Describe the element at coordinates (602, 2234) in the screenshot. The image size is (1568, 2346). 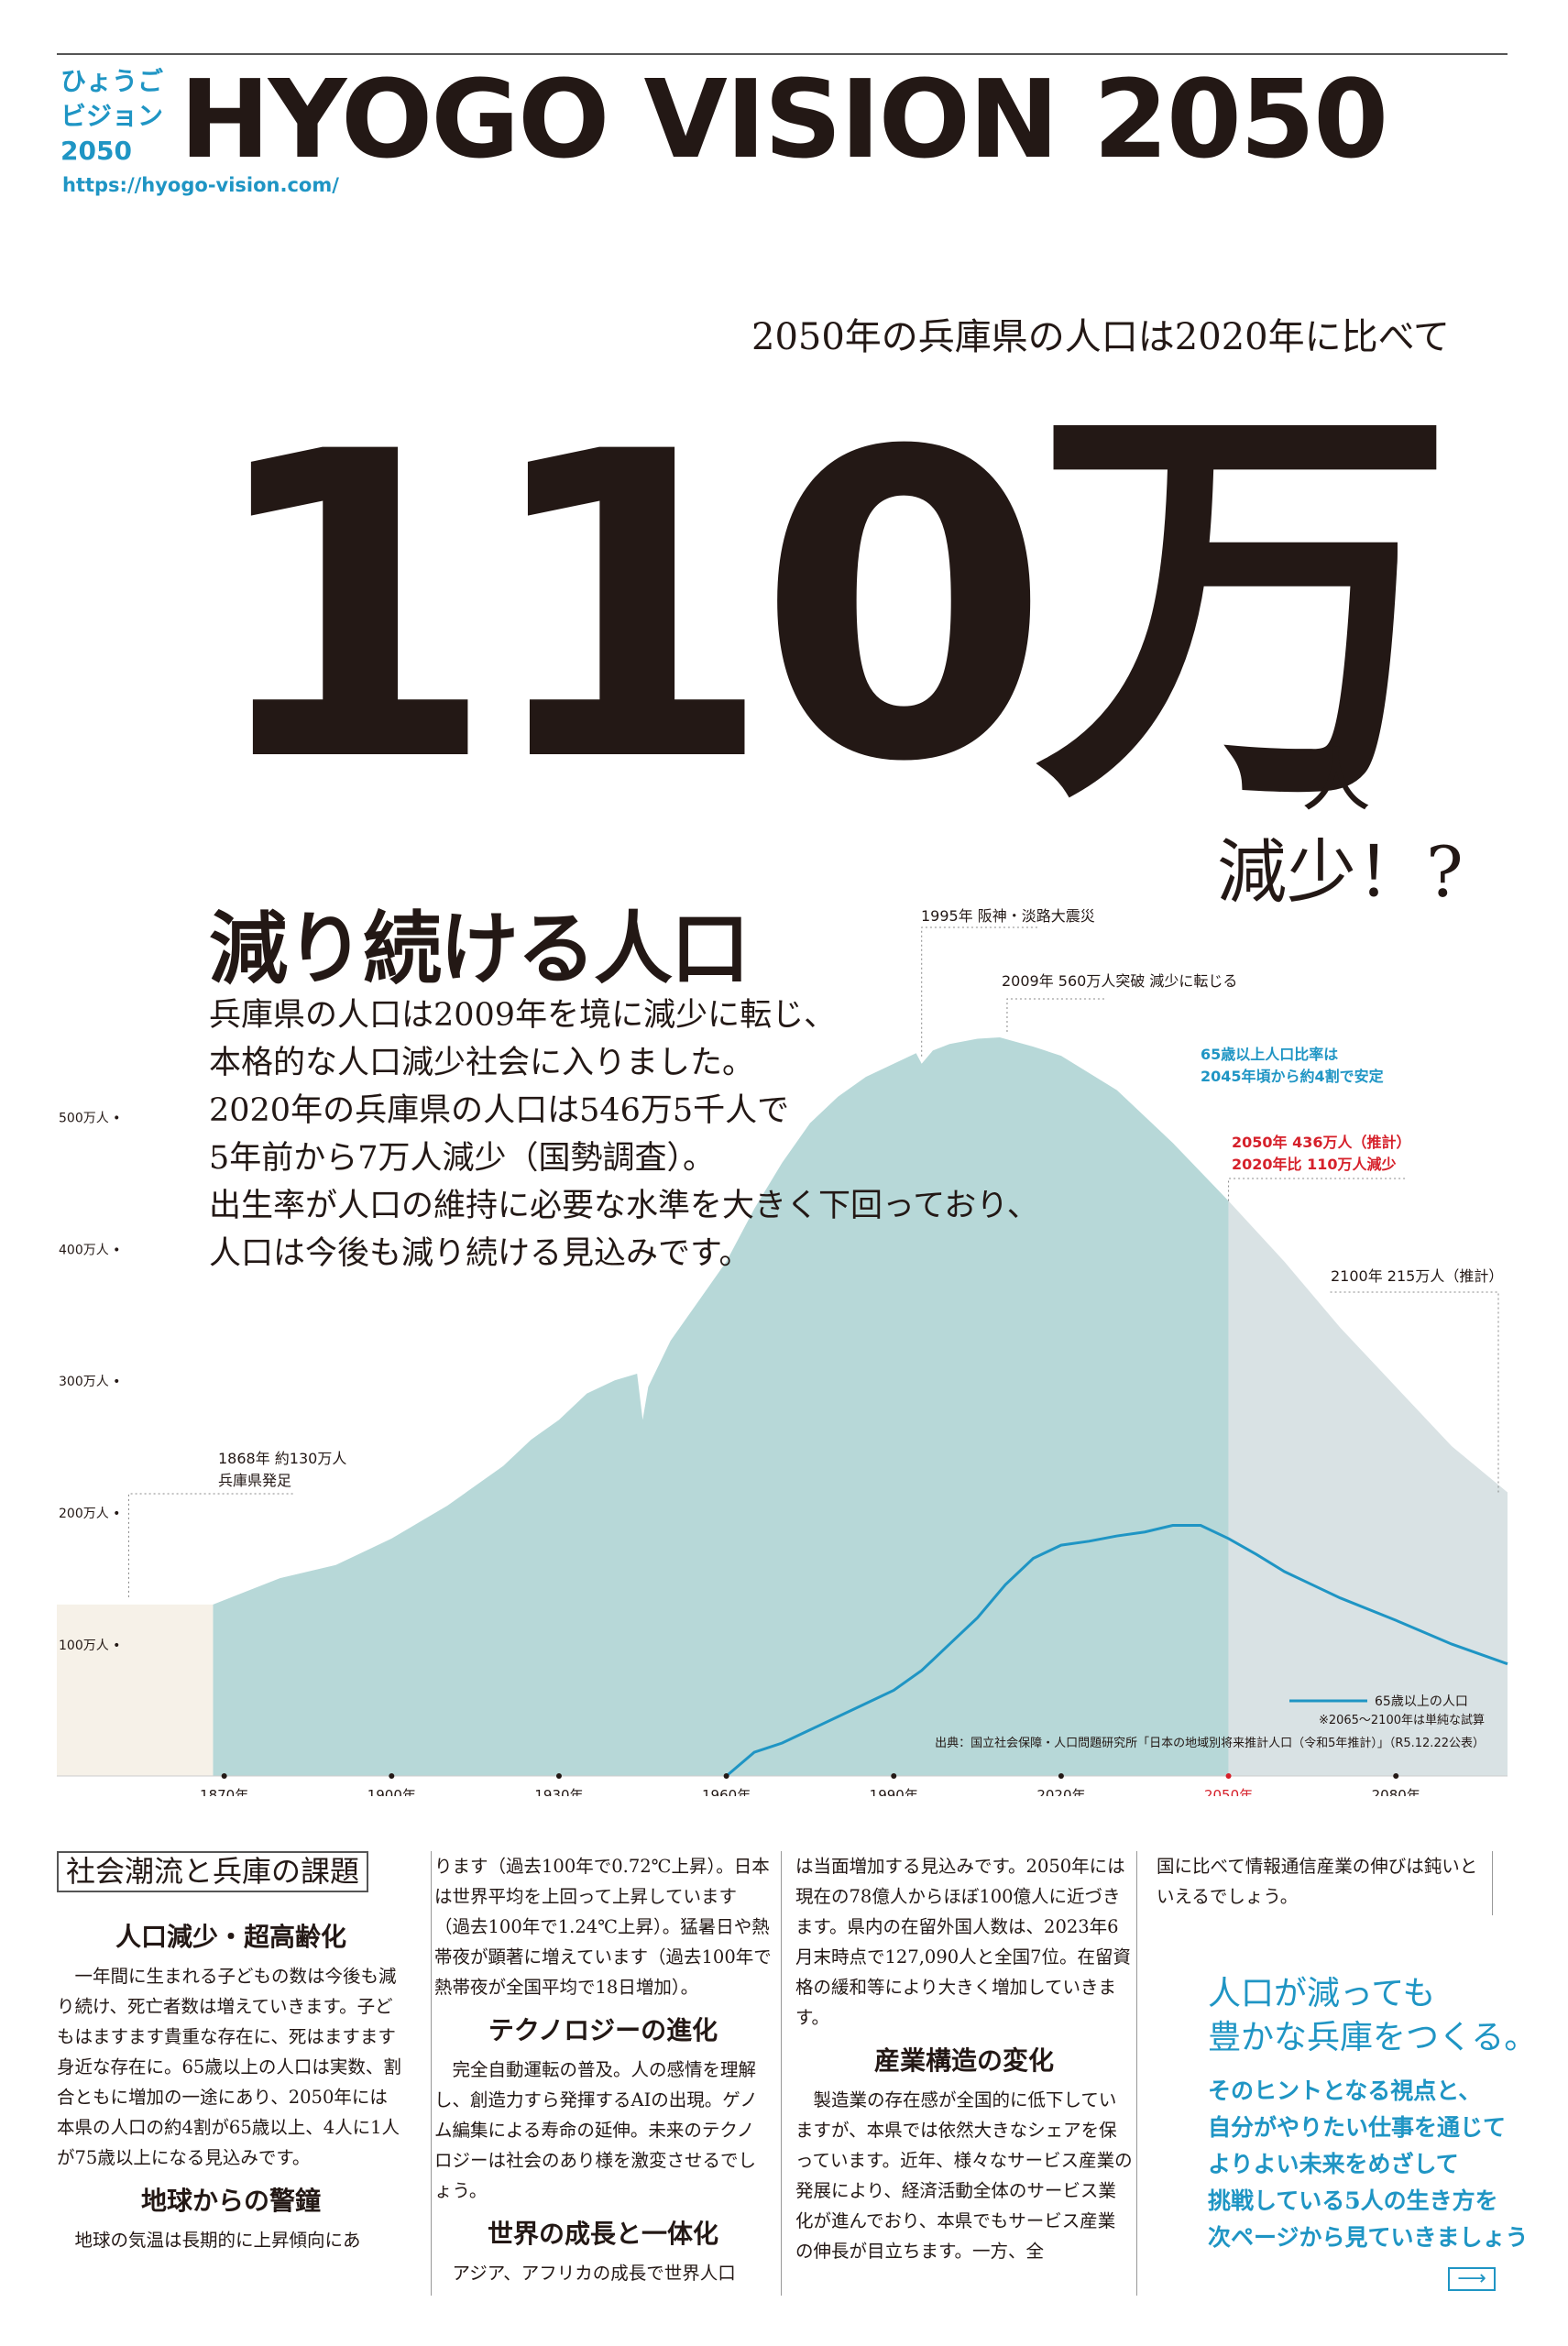
I see `heading-world: 世界の成長と一体化` at that location.